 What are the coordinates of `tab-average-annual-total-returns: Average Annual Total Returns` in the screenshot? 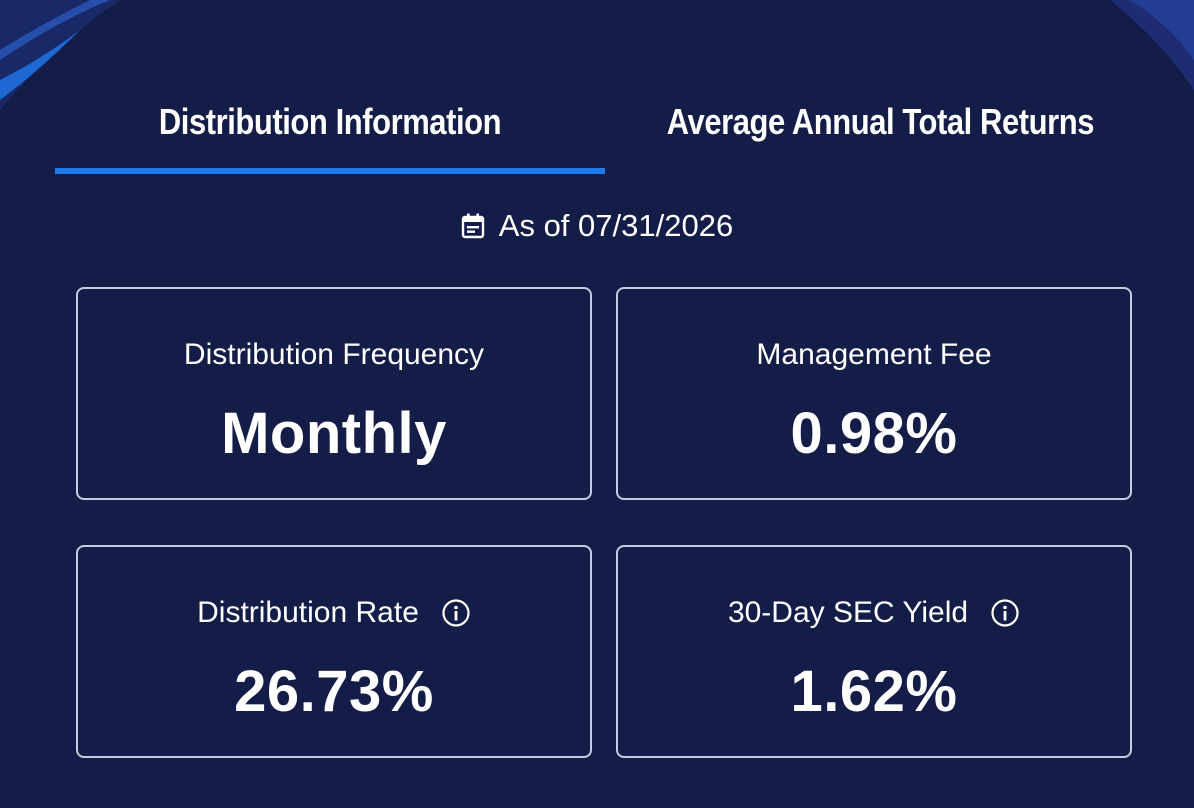 It's located at (880, 131).